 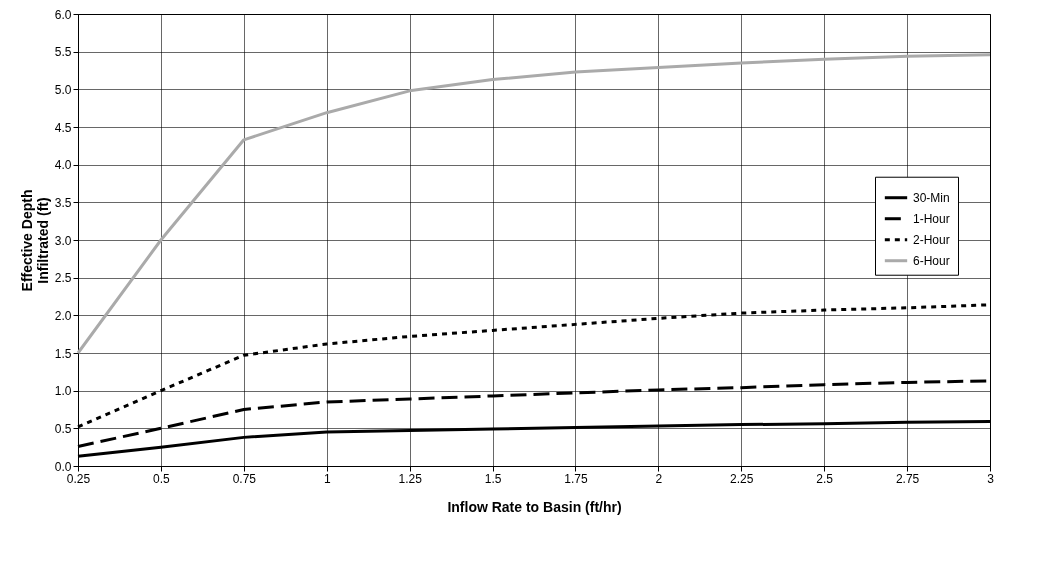 I want to click on x-tick-label: 1, so click(x=327, y=478).